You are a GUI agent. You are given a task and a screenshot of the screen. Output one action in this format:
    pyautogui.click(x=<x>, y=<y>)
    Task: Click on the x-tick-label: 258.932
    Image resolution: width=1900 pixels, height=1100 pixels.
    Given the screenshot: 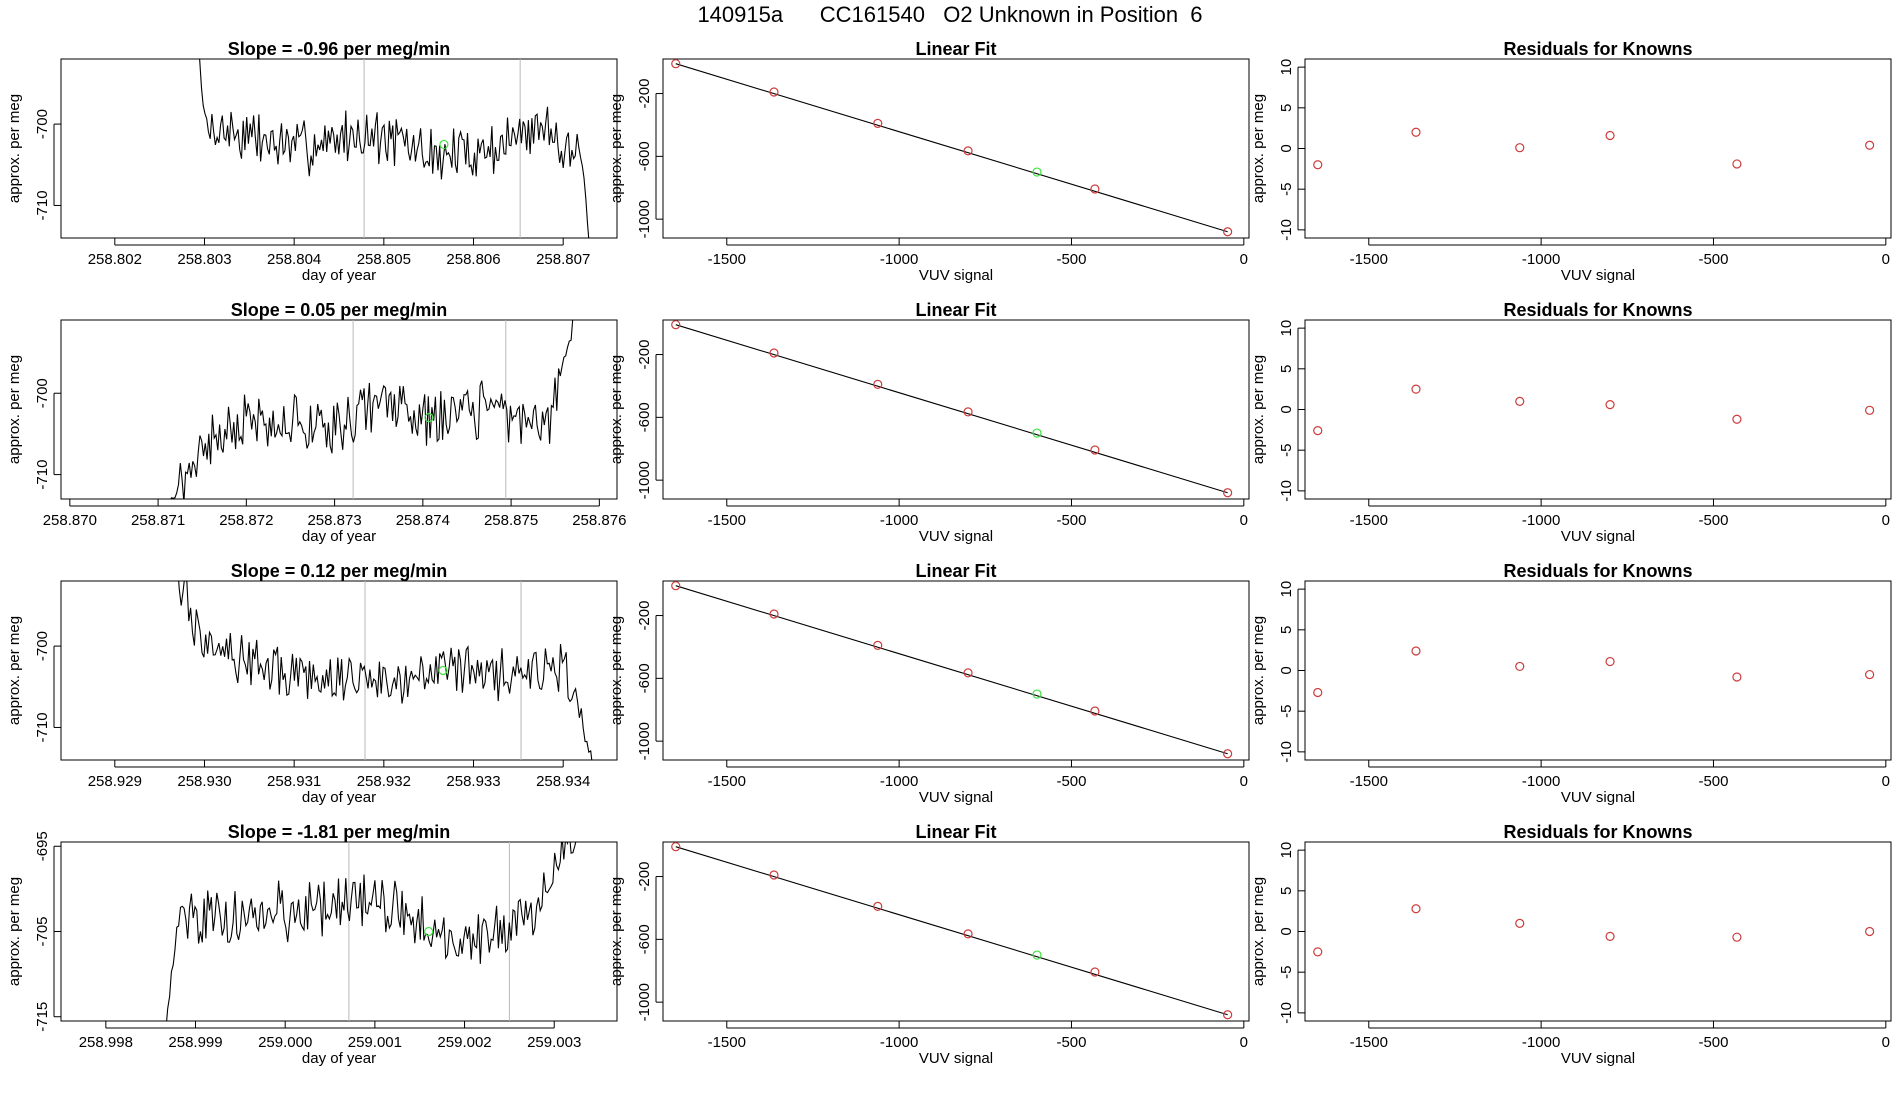 What is the action you would take?
    pyautogui.click(x=384, y=781)
    